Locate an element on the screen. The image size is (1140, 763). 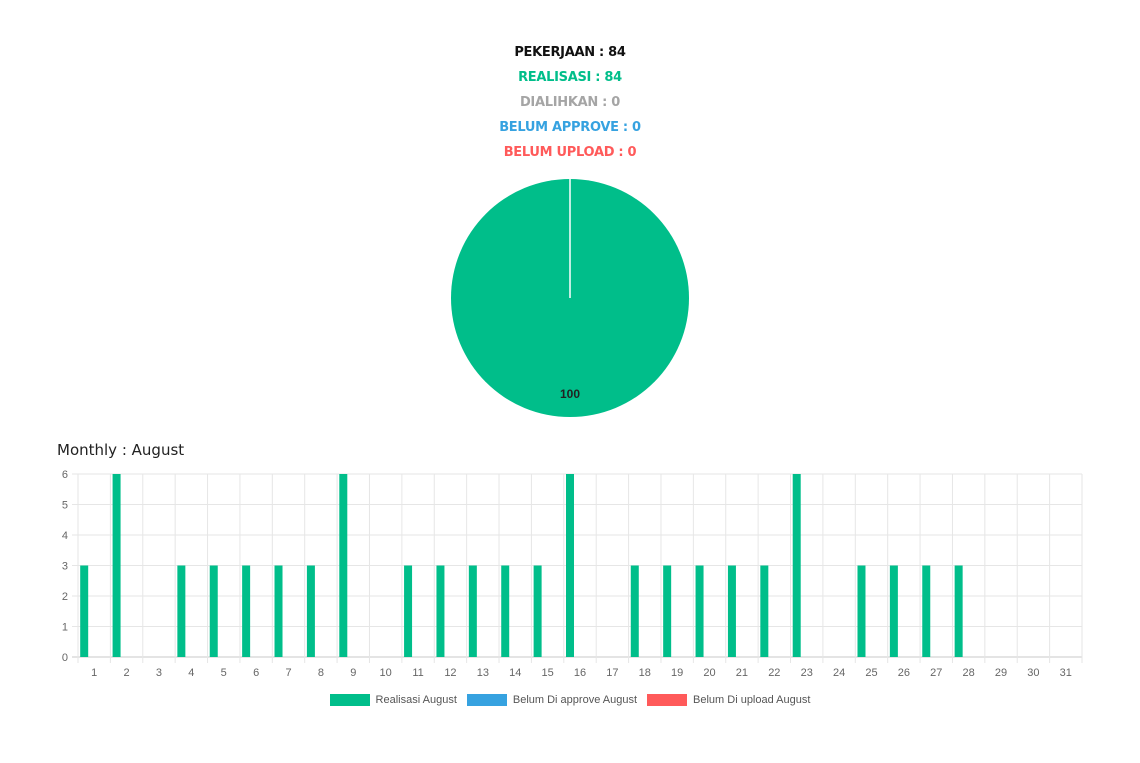
legend-label: Realisasi August is located at coordinates (416, 700).